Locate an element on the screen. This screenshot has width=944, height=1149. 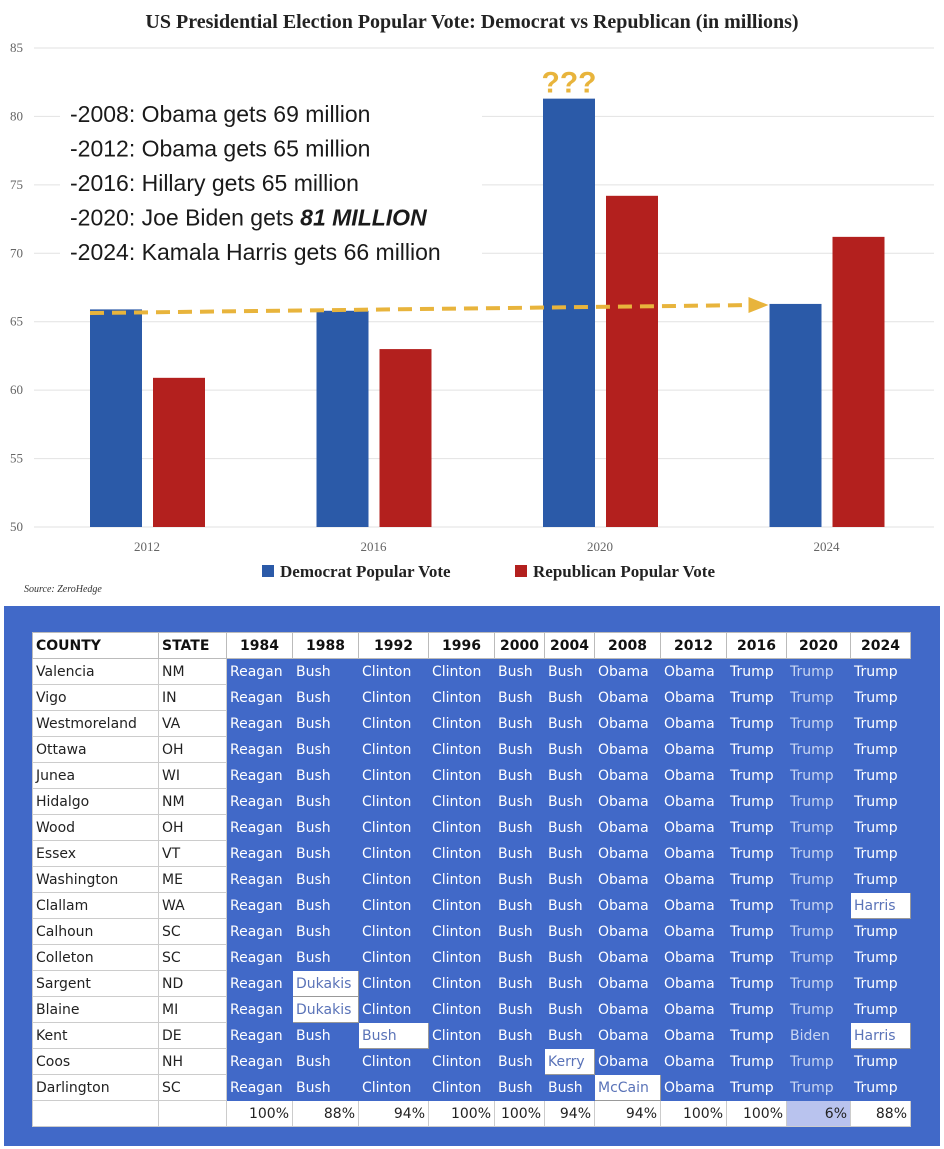
y-tick-label: 65 is located at coordinates (16, 321).